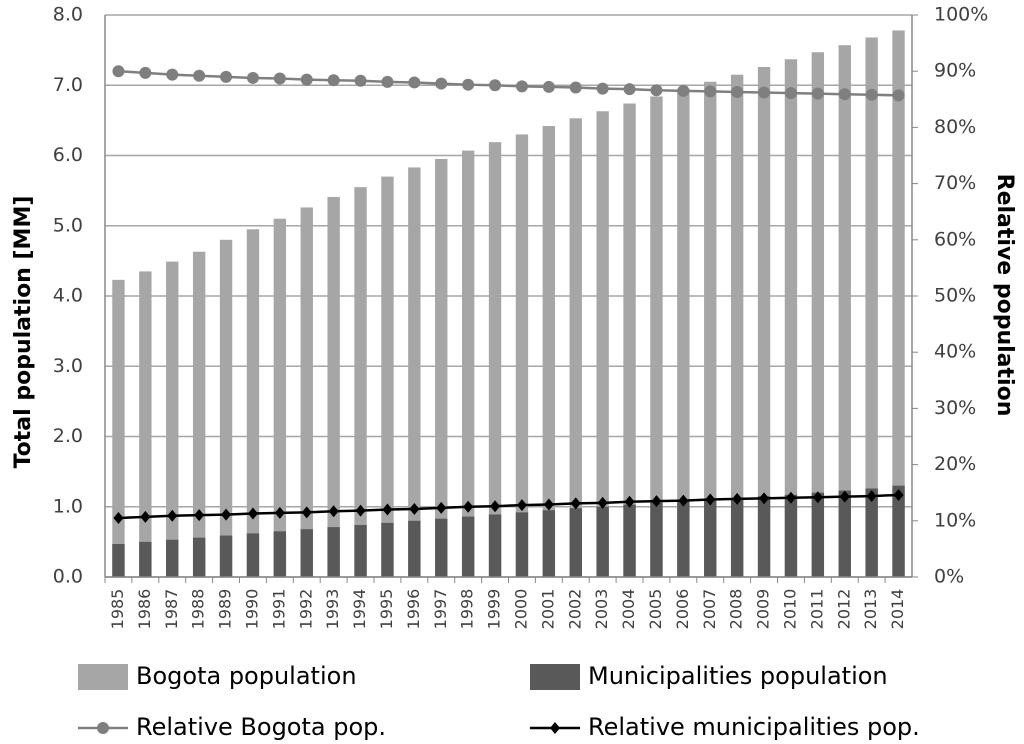 This screenshot has height=744, width=1024. Describe the element at coordinates (198, 609) in the screenshot. I see `x-tick-label: 1988` at that location.